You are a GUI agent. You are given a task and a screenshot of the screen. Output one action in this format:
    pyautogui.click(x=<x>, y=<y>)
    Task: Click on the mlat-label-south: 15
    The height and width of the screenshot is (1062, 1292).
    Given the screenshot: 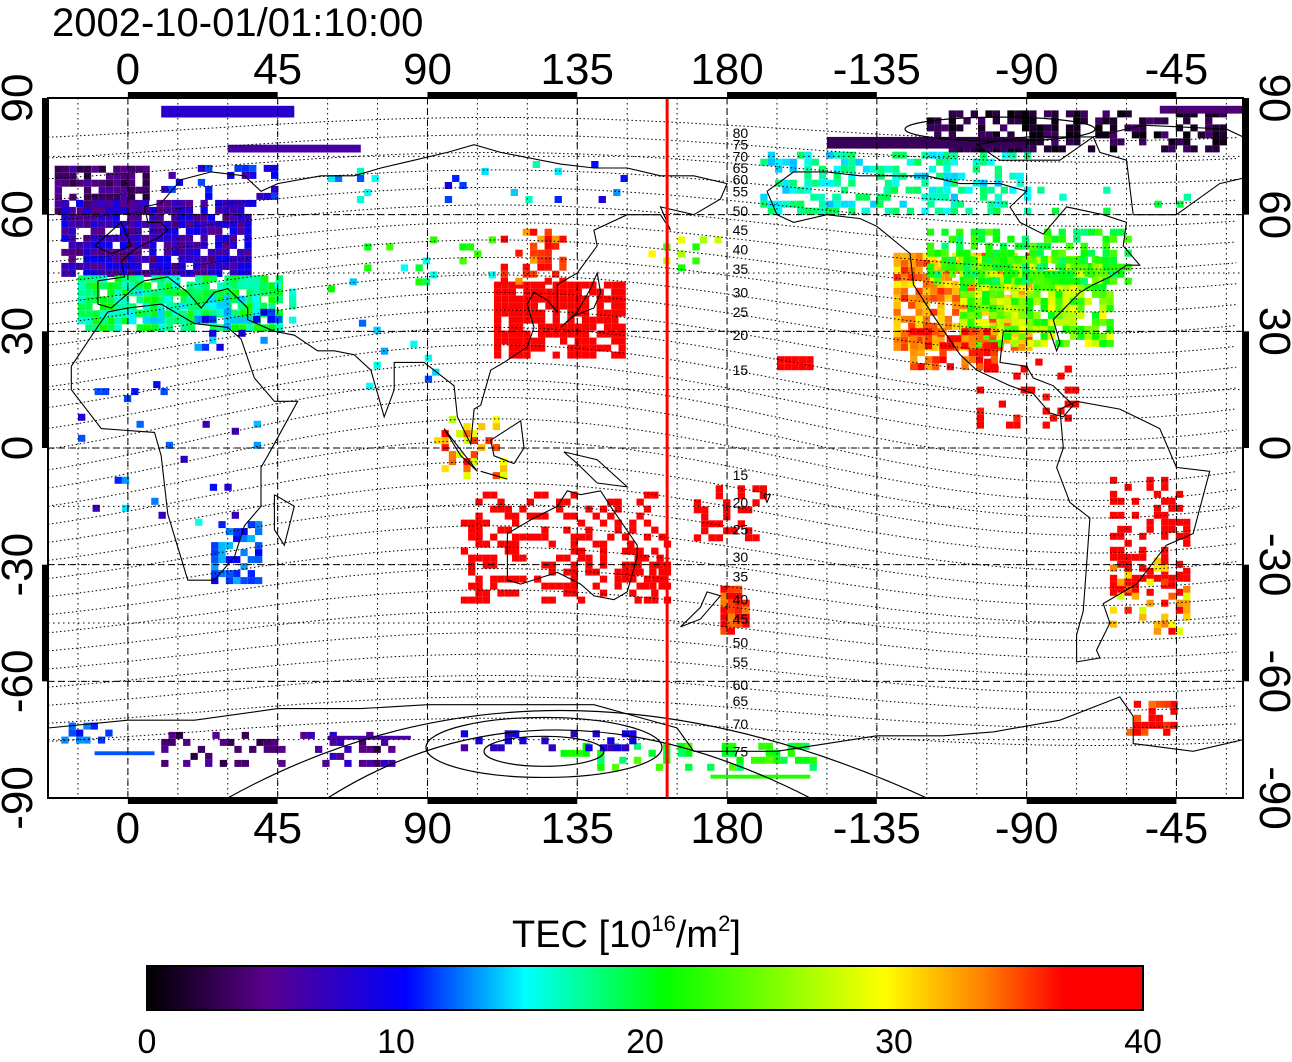 What is the action you would take?
    pyautogui.click(x=741, y=475)
    